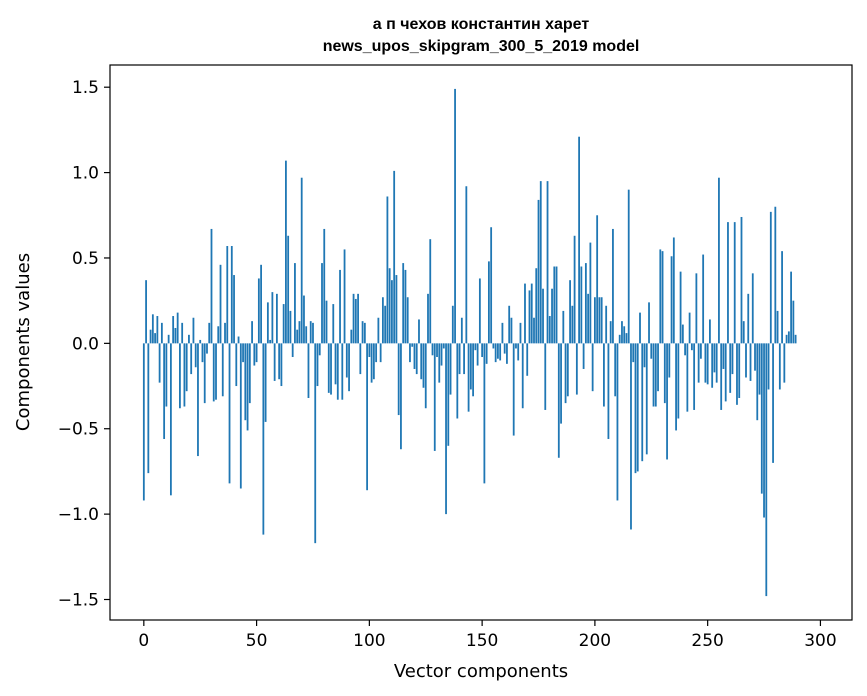 The image size is (867, 696). Describe the element at coordinates (78, 515) in the screenshot. I see `y-tick-label: −1.0` at that location.